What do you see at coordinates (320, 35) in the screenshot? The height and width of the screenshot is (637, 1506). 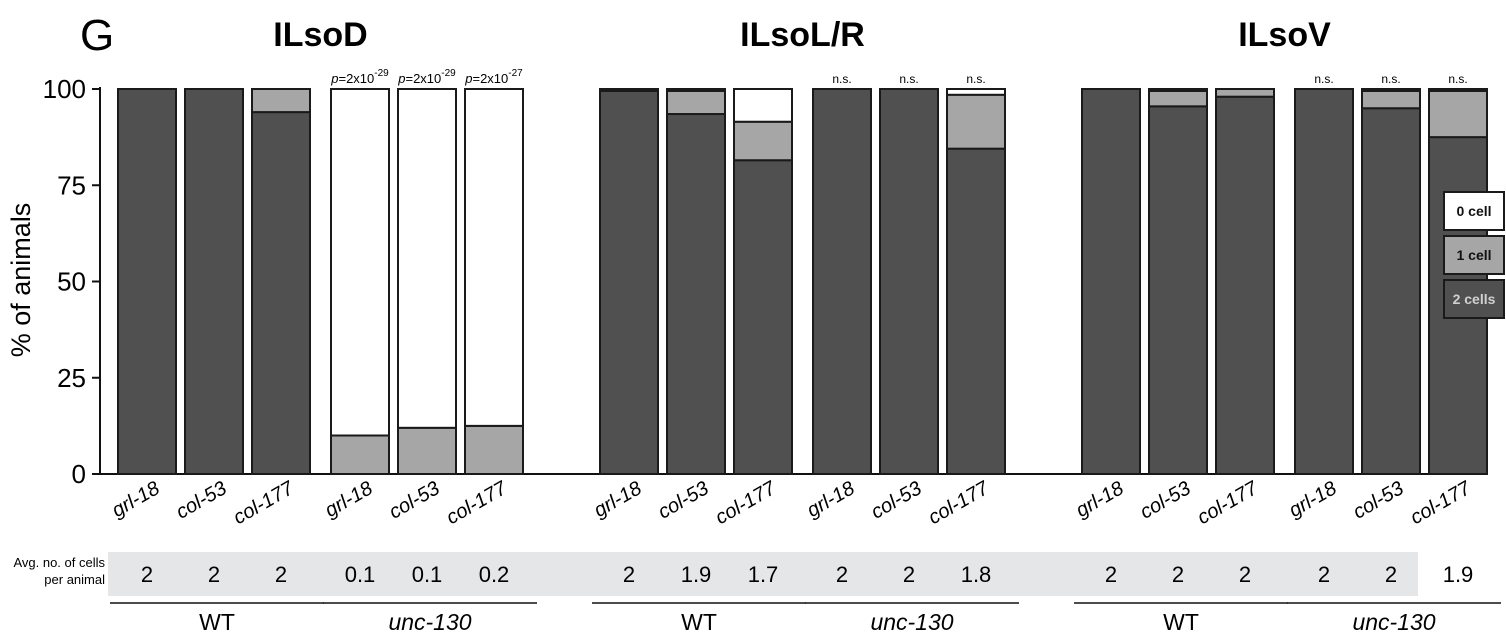 I see `group-title: ILsoD` at bounding box center [320, 35].